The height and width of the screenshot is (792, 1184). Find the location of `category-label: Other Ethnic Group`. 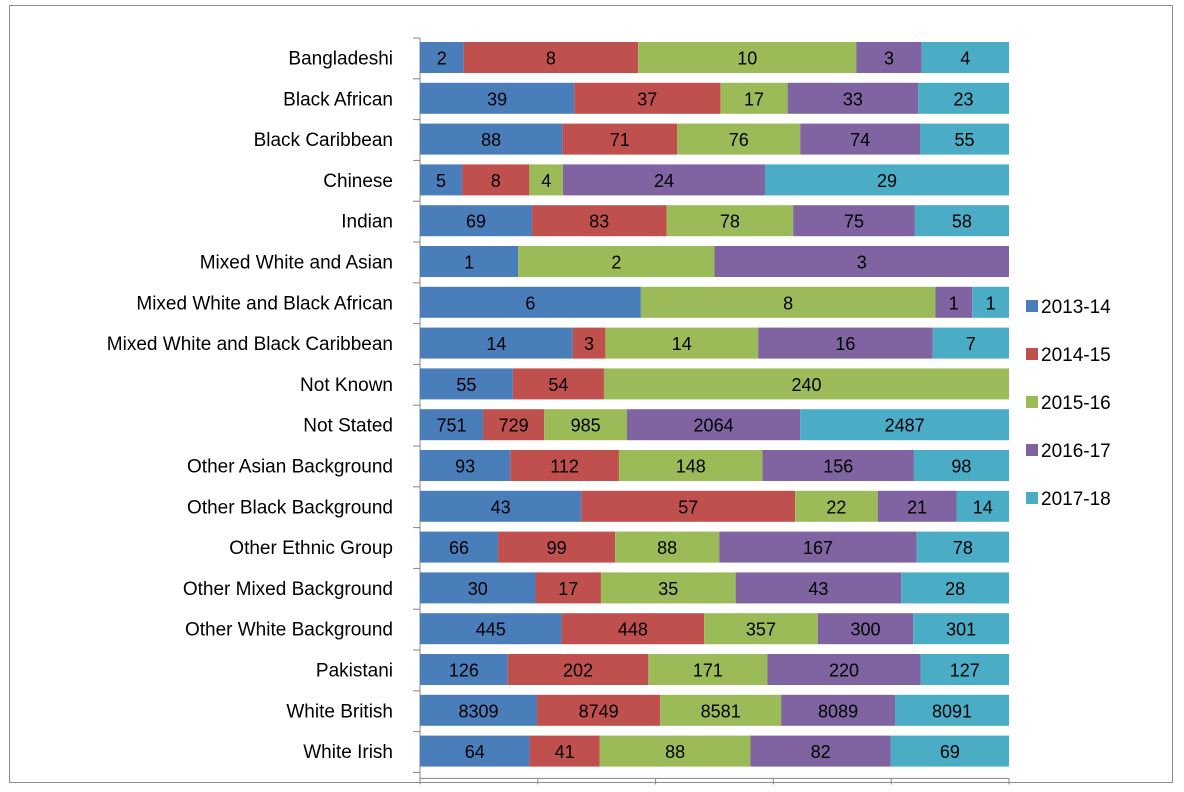

category-label: Other Ethnic Group is located at coordinates (311, 548).